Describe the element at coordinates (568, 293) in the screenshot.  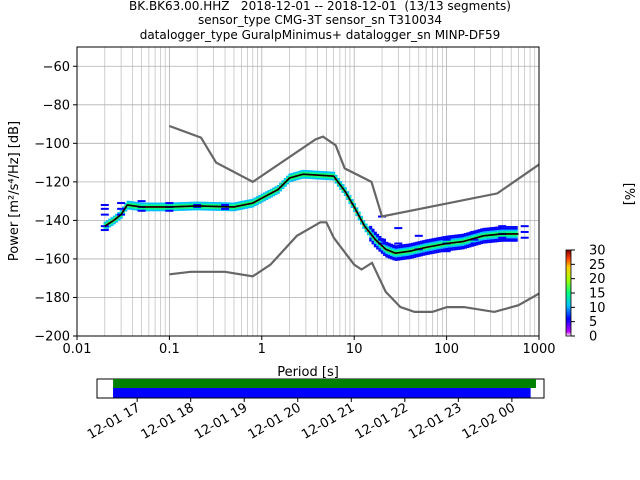
I see `colorbar-gradient` at that location.